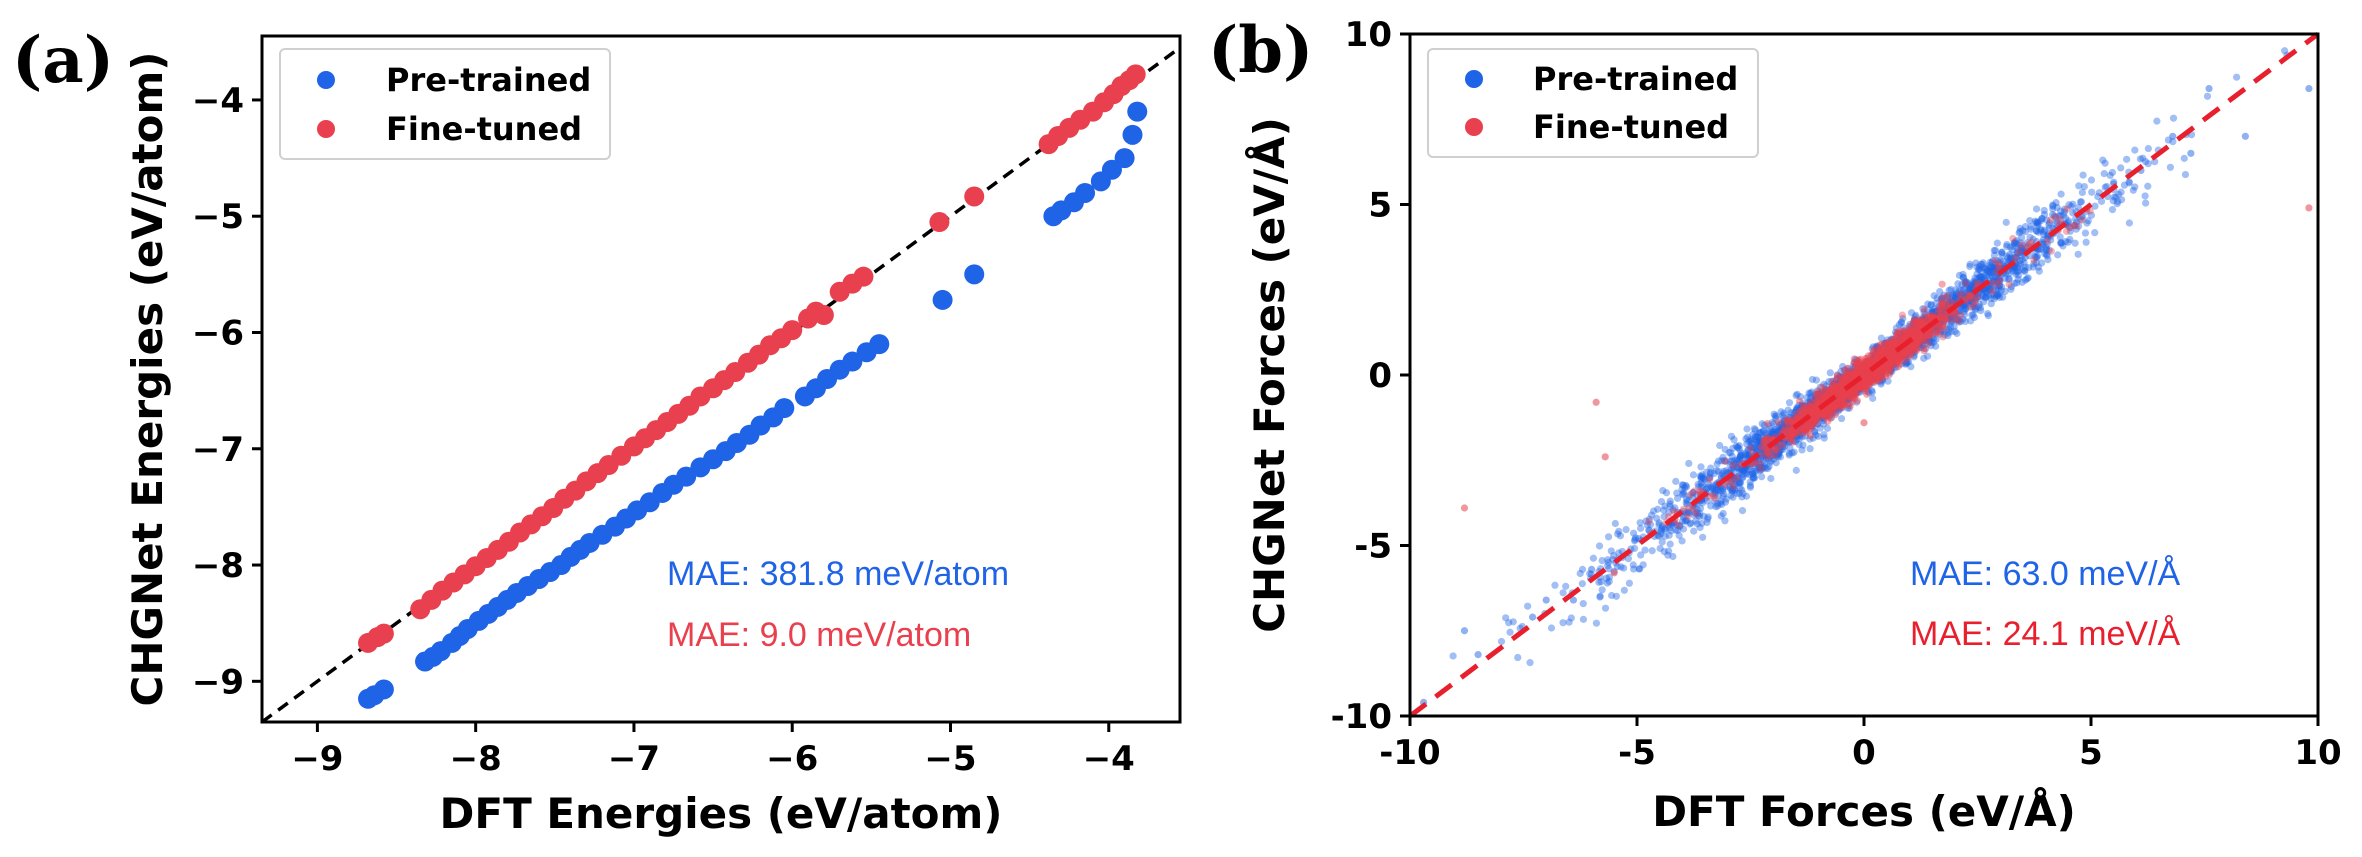  Describe the element at coordinates (488, 80) in the screenshot. I see `panel-a-legend-pretrained: Pre-trained` at that location.